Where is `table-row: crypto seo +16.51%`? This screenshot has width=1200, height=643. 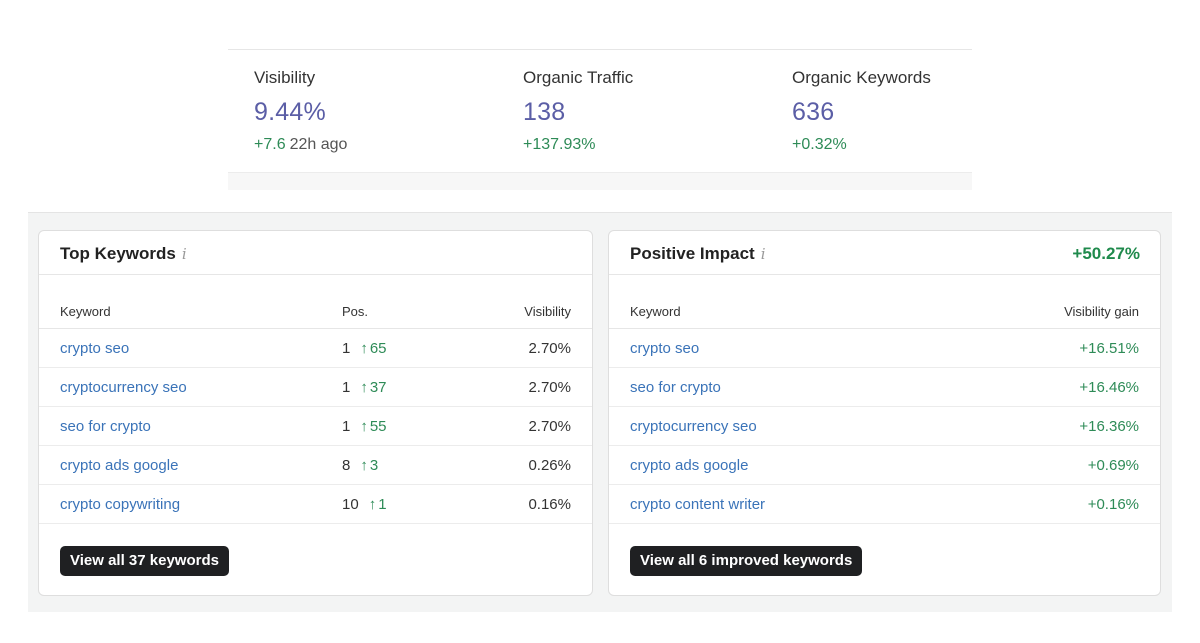
table-row: crypto seo +16.51% is located at coordinates (884, 348).